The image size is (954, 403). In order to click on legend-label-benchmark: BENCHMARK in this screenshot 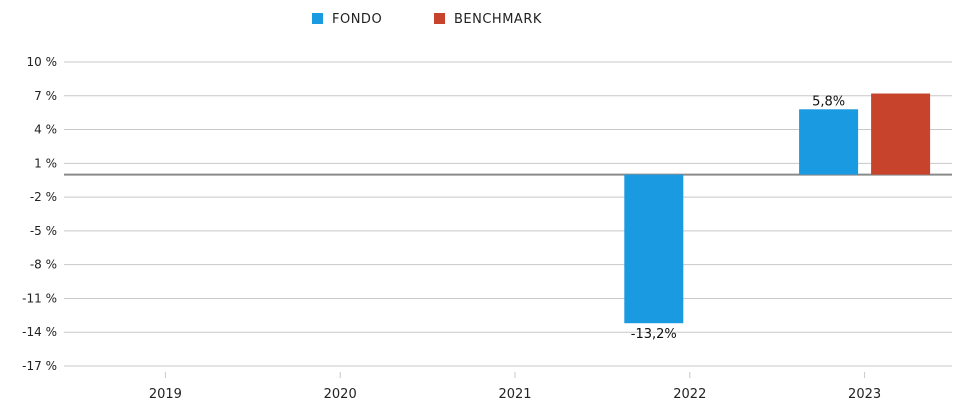, I will do `click(498, 19)`.